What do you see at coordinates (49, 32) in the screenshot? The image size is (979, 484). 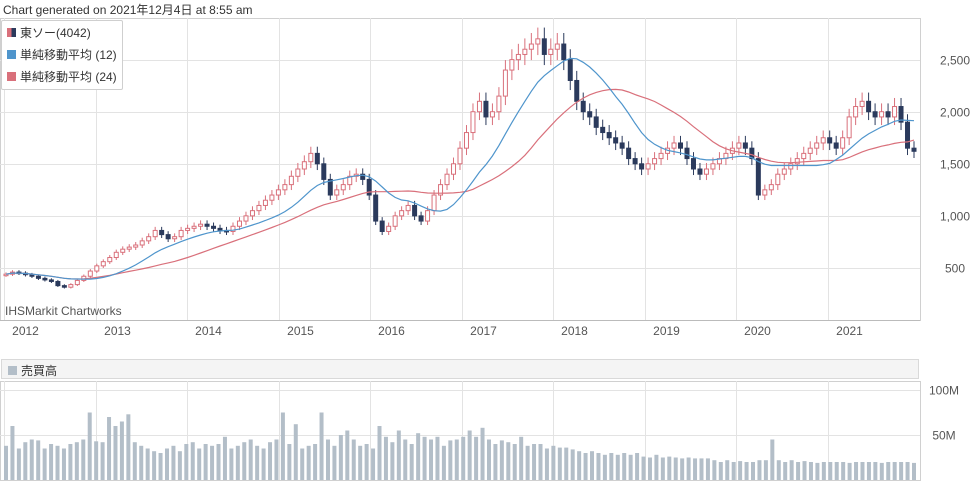 I see `legend-item-price: 東ソー(4042)` at bounding box center [49, 32].